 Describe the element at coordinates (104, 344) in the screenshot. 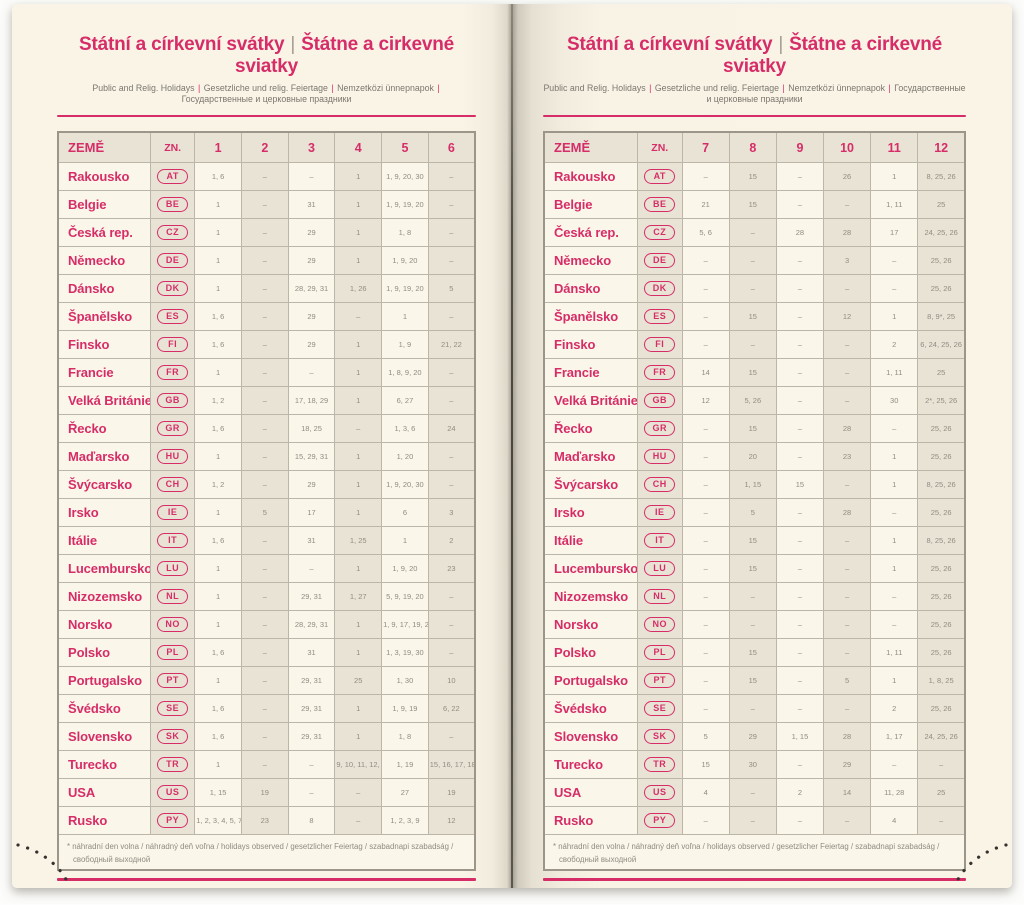

I see `country-cell: Finsko` at that location.